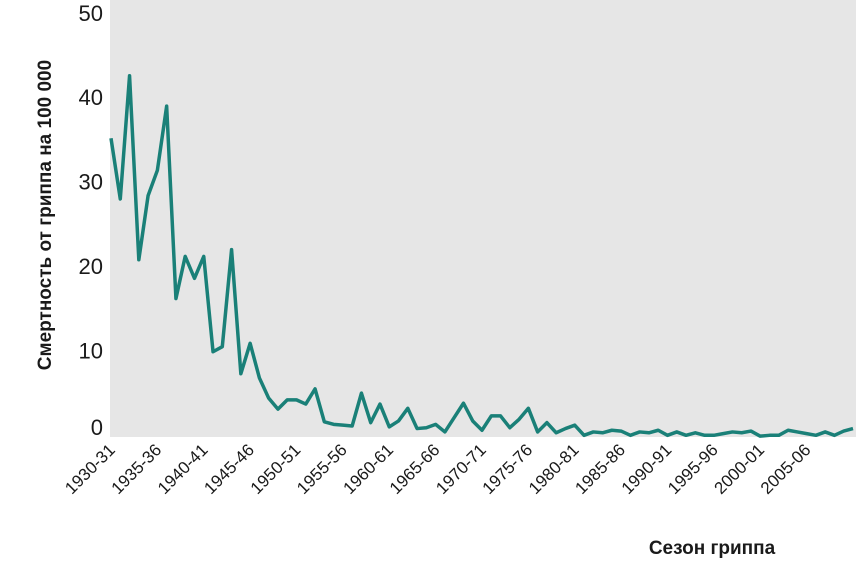 The image size is (856, 584). What do you see at coordinates (91, 97) in the screenshot?
I see `y-tick-label: 40` at bounding box center [91, 97].